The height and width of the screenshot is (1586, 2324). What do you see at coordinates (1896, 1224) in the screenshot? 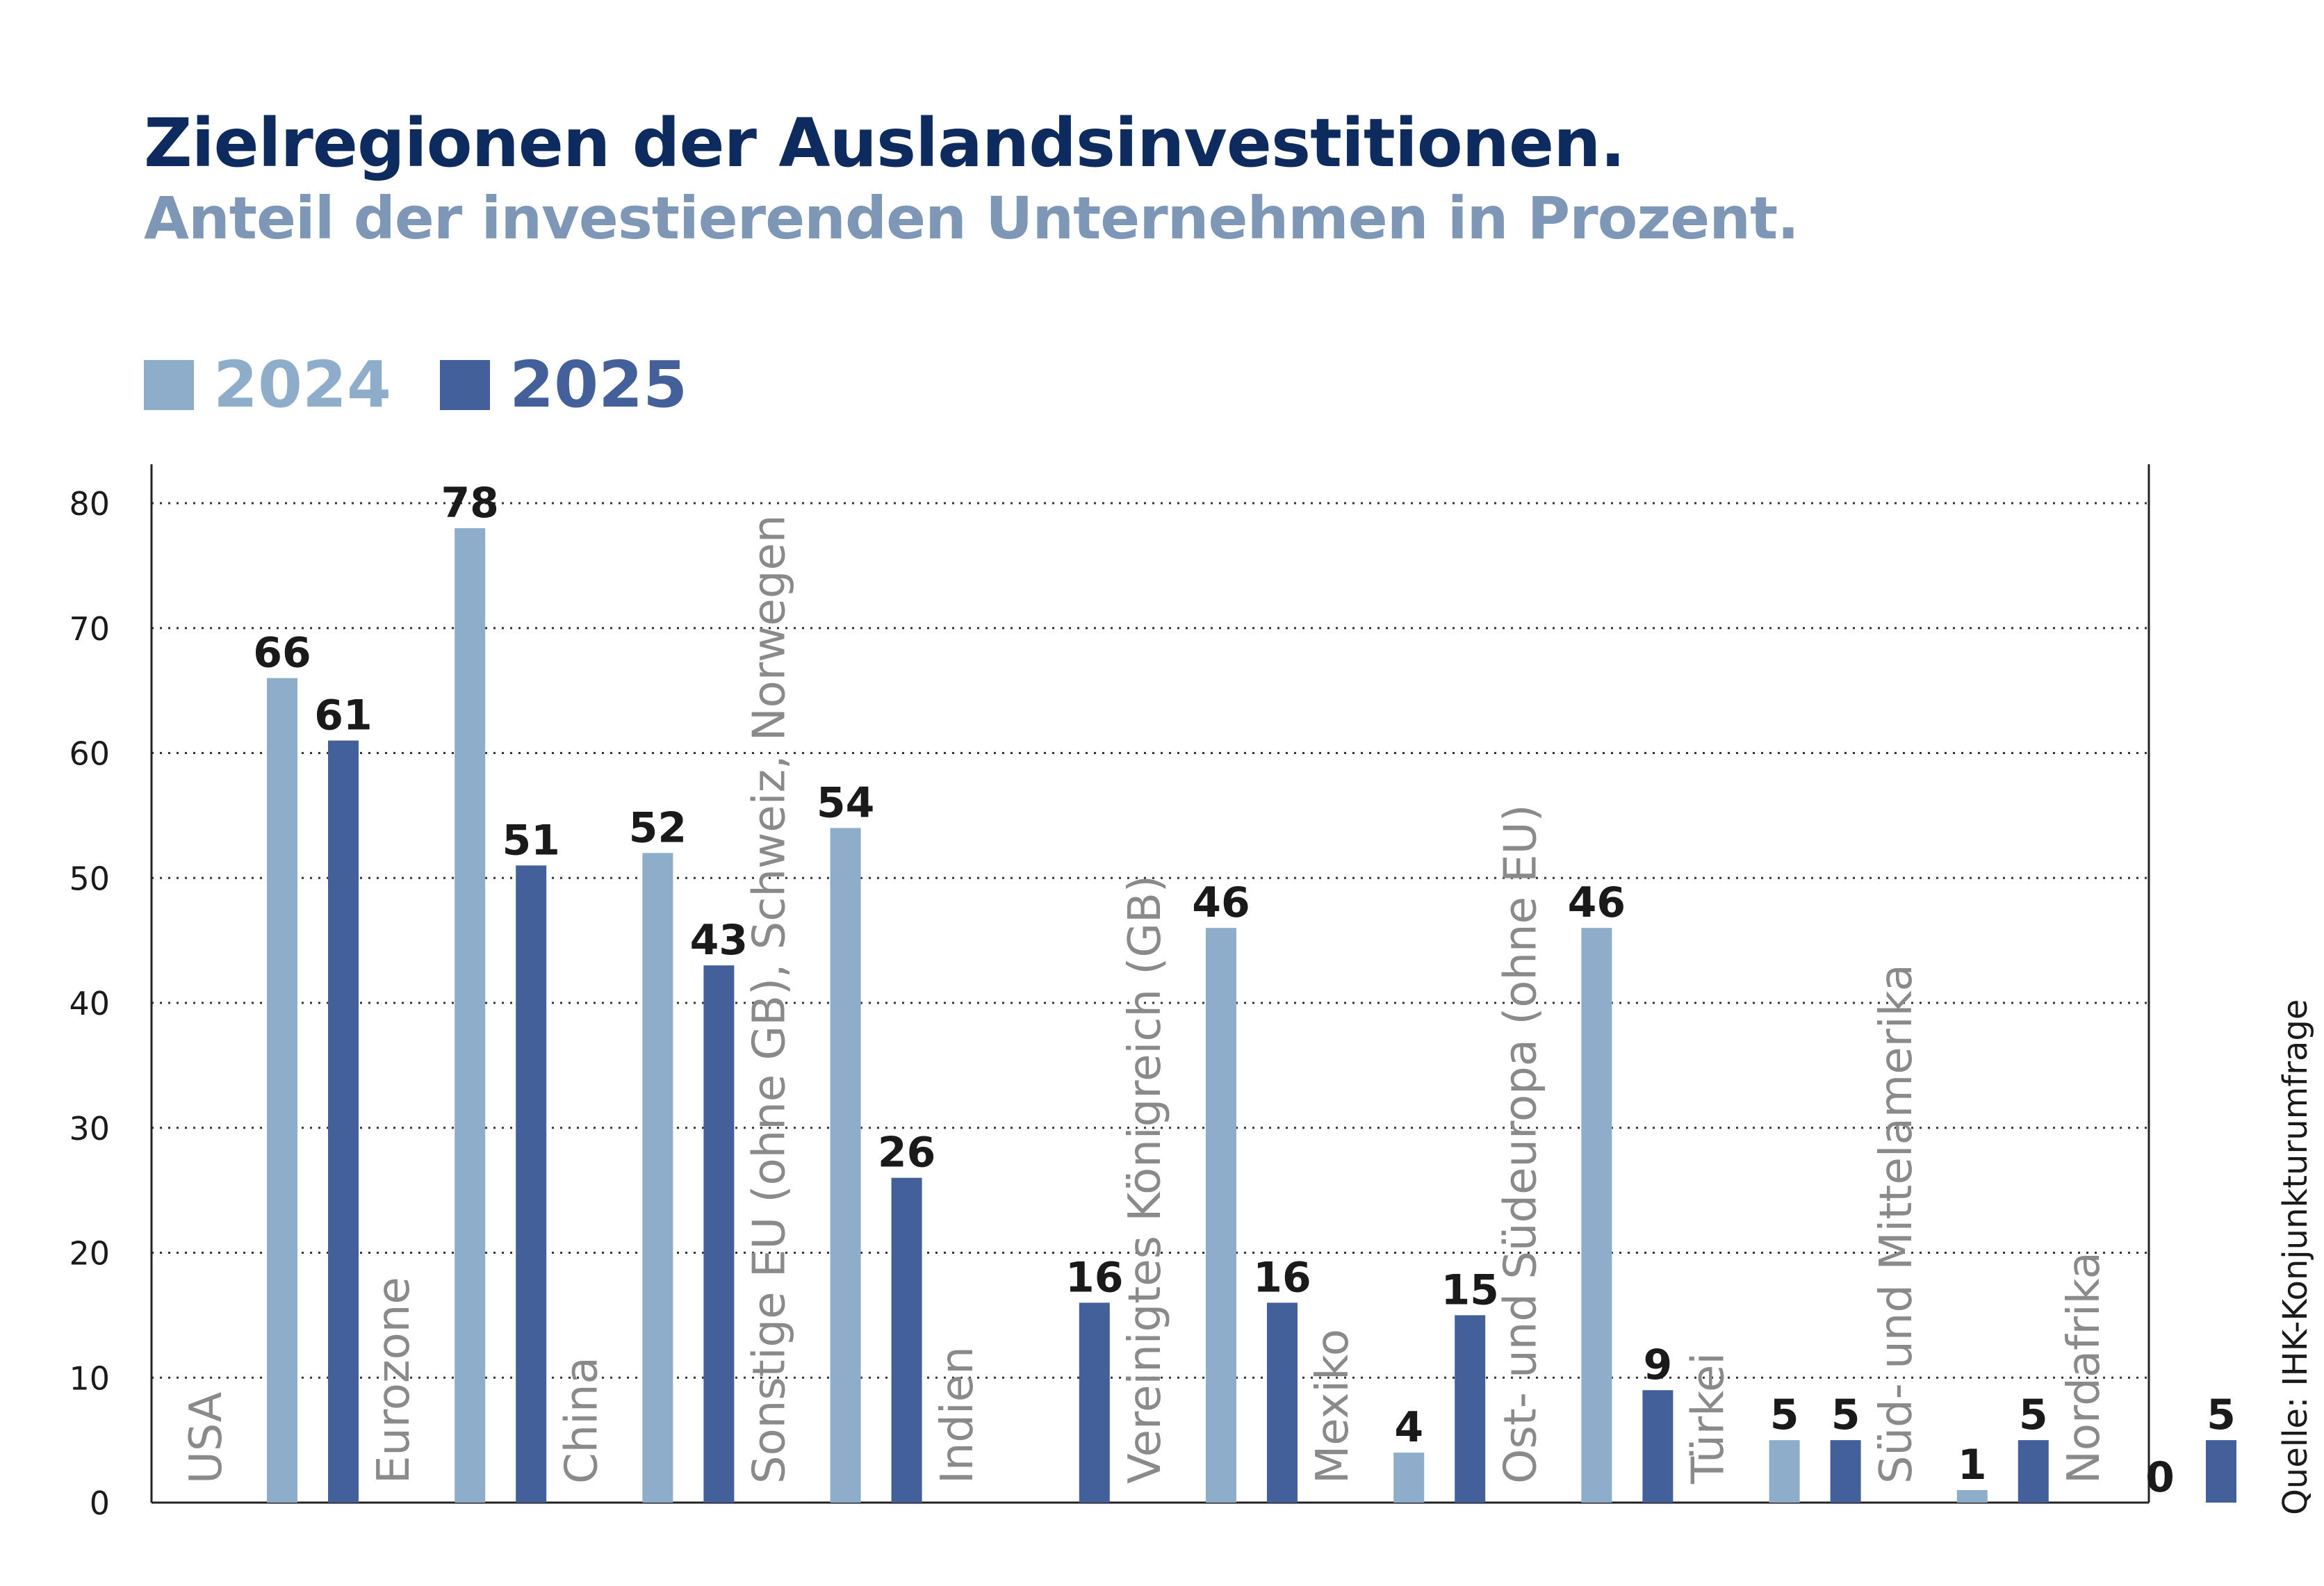
I see `category-label: Süd- und Mittelamerika` at bounding box center [1896, 1224].